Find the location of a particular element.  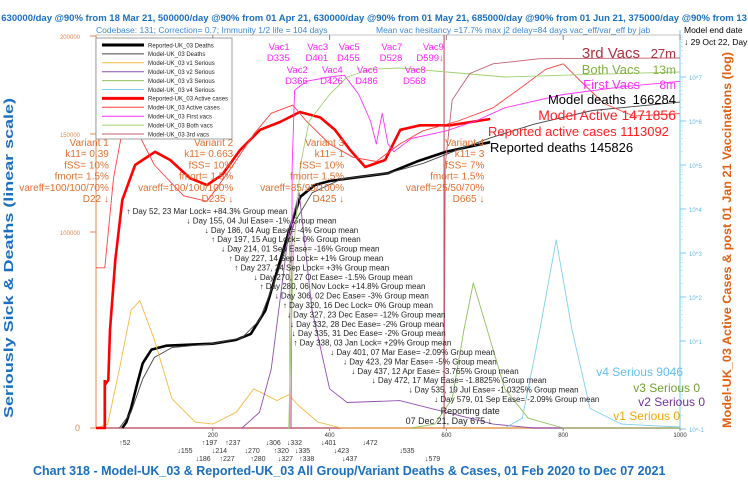

intervention-annotation: ↓ Day 186, 04 Aug Ease= -4% Group mean is located at coordinates (282, 230).